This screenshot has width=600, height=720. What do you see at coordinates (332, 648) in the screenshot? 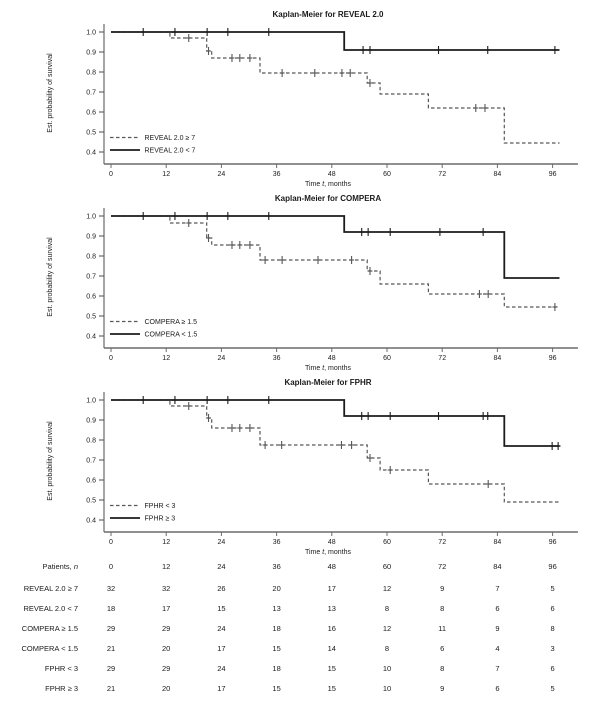
I see `risk-table-cell: 14` at bounding box center [332, 648].